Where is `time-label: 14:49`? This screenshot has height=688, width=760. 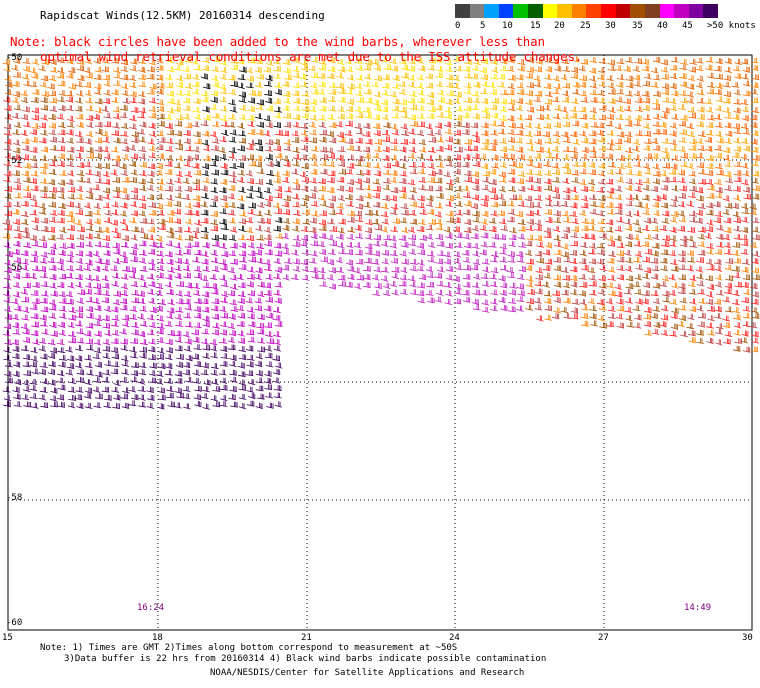 time-label: 14:49 is located at coordinates (697, 608).